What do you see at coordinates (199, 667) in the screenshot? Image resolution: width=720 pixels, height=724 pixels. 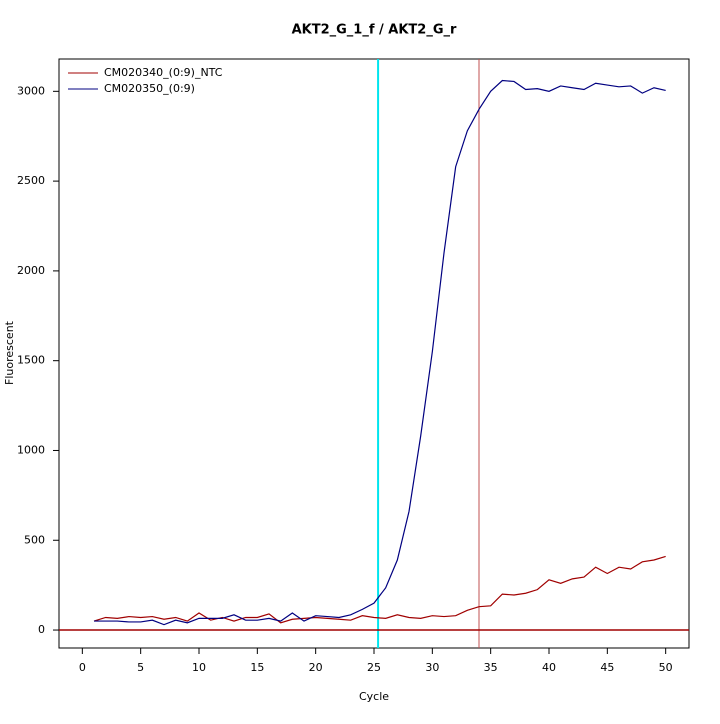 I see `x-tick-label: 10` at bounding box center [199, 667].